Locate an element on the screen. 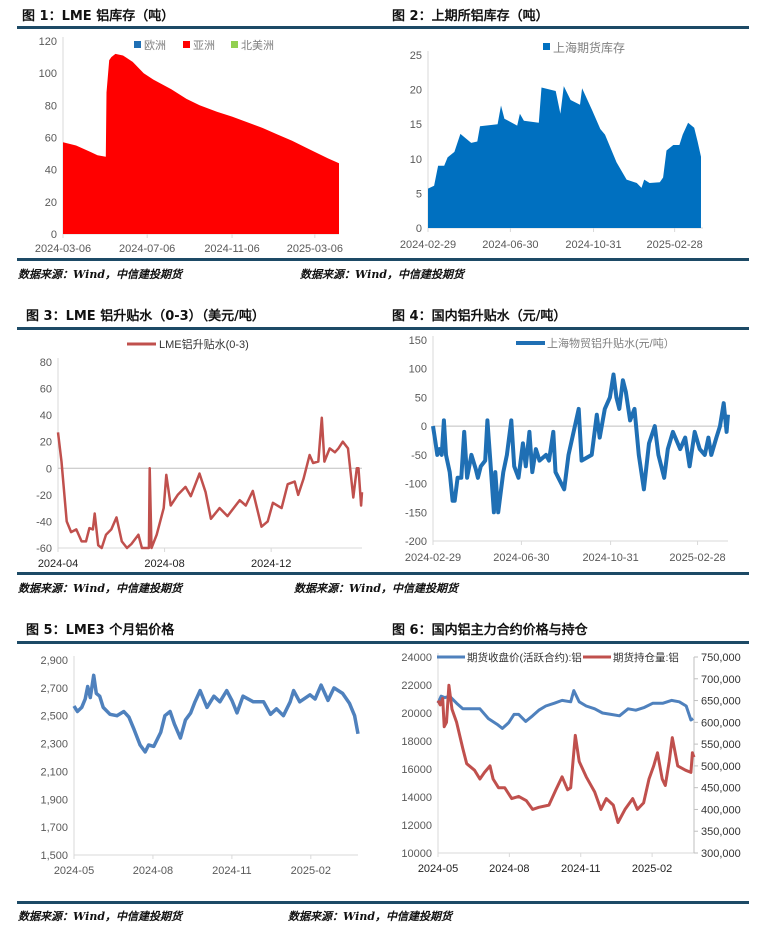  fig6-y2-tick-label: 550,000 is located at coordinates (721, 745).